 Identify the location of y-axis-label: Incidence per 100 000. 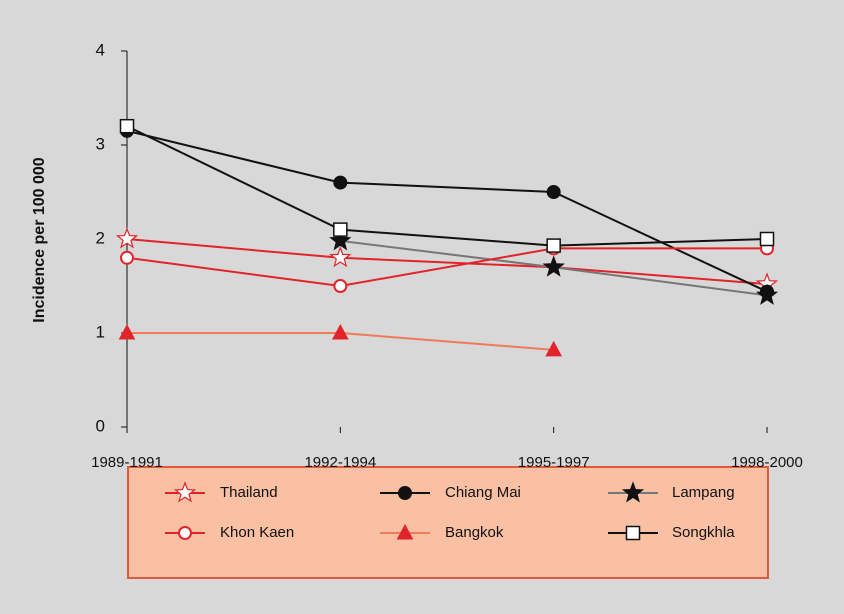
(39, 240).